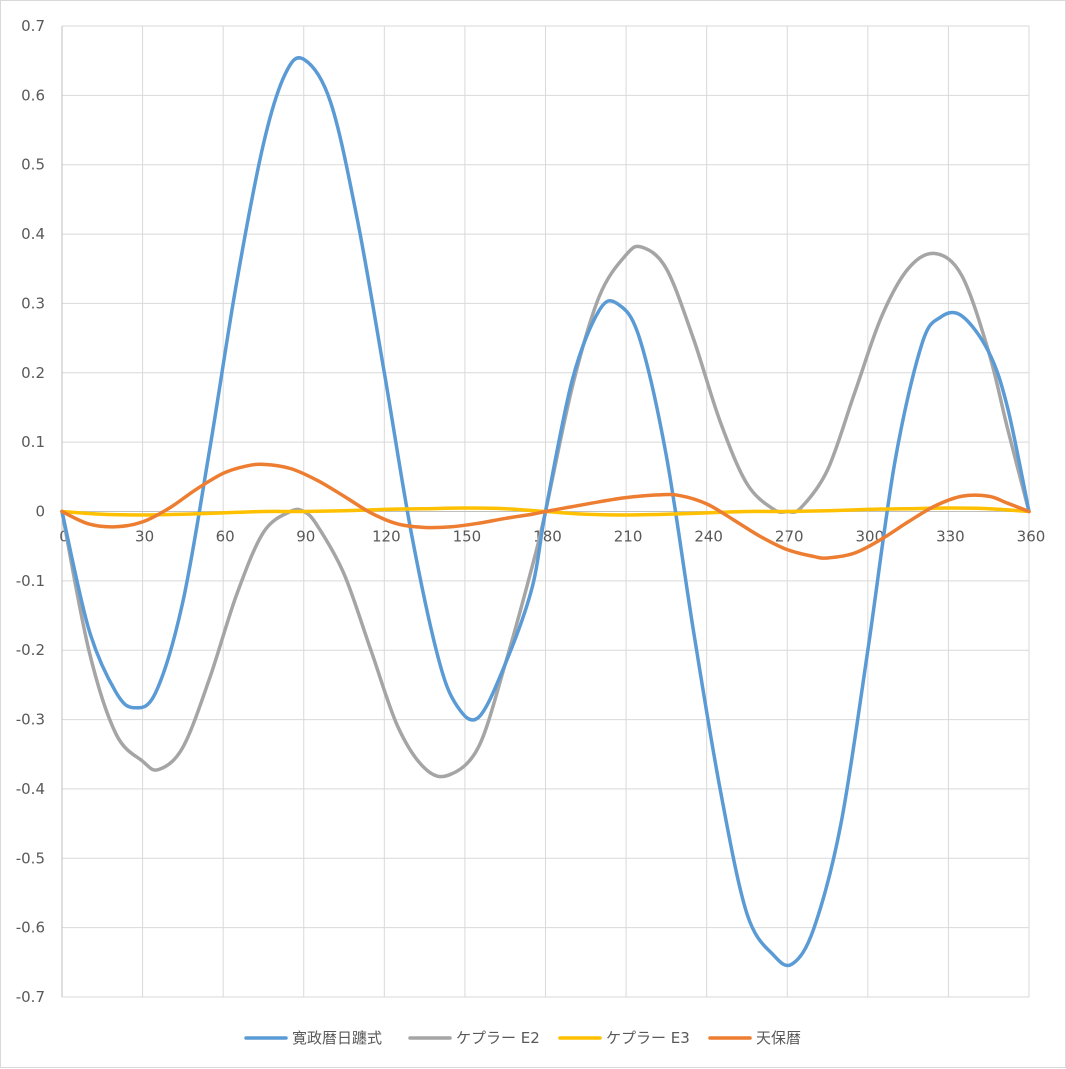 The image size is (1066, 1069). What do you see at coordinates (33, 95) in the screenshot?
I see `y-tick-label: 0.6` at bounding box center [33, 95].